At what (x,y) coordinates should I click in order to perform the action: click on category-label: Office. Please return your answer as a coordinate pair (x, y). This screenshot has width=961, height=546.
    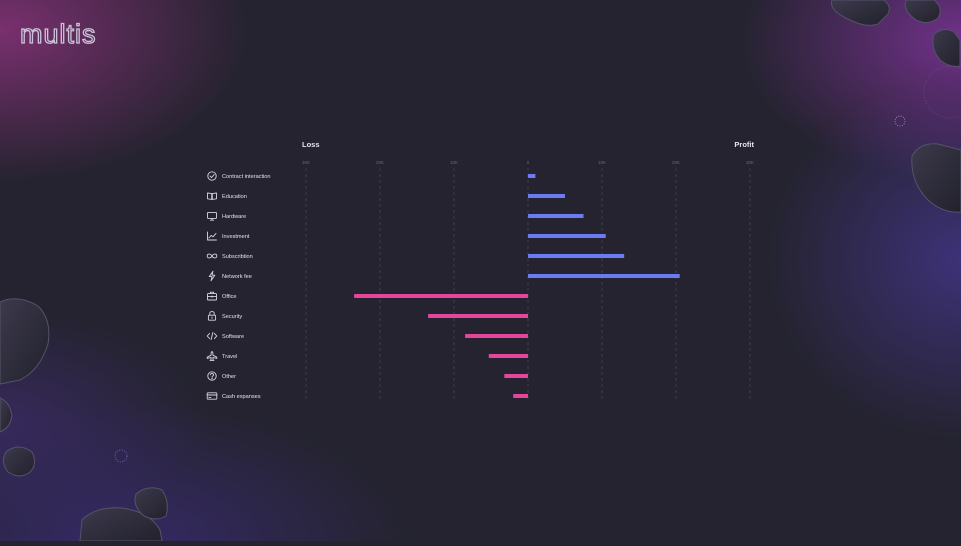
    Looking at the image, I should click on (229, 297).